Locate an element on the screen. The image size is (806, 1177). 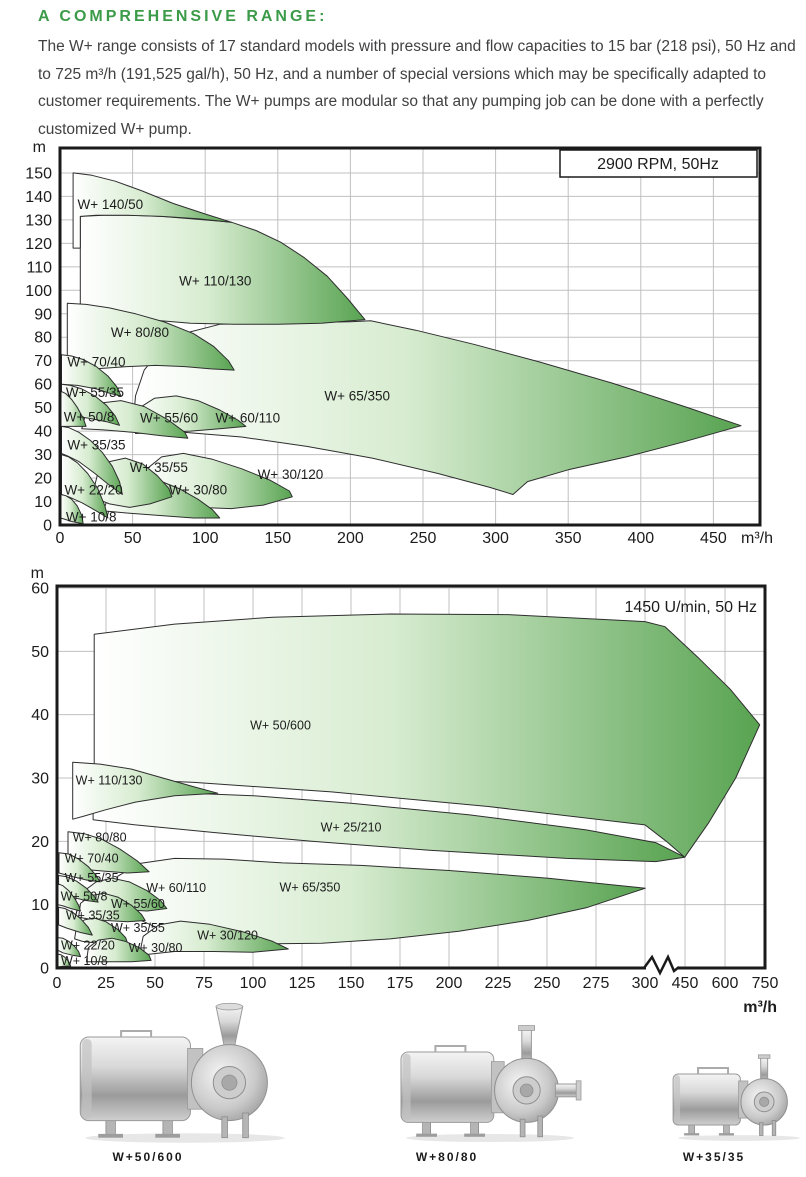
x-tick-label: 125 is located at coordinates (302, 983).